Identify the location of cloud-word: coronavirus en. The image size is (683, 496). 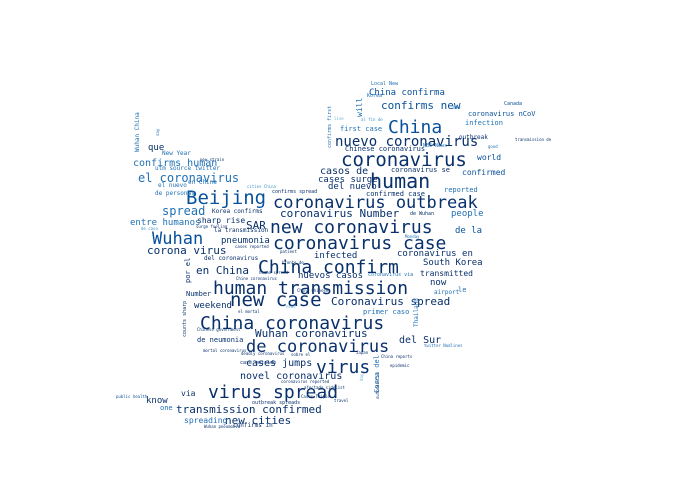
(435, 254).